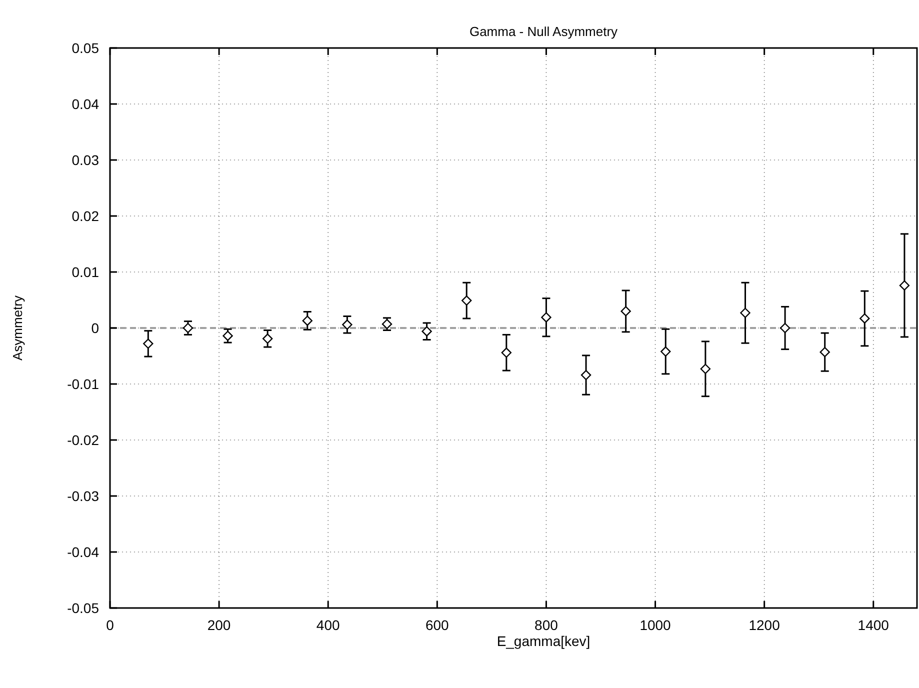 The height and width of the screenshot is (688, 919). What do you see at coordinates (656, 625) in the screenshot?
I see `x-tick-label: 1000` at bounding box center [656, 625].